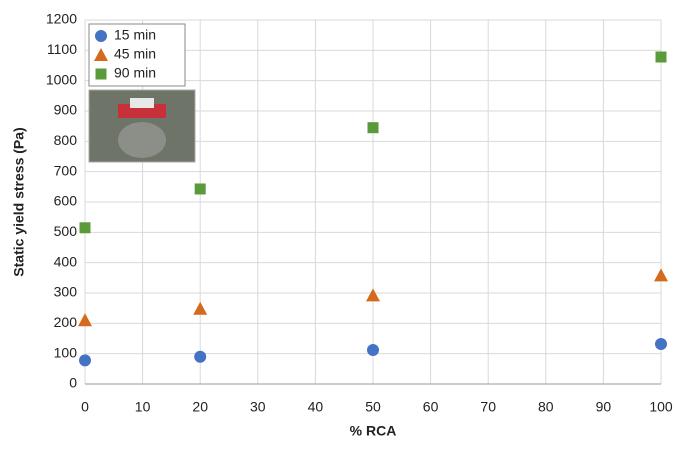 This screenshot has width=674, height=449. What do you see at coordinates (316, 407) in the screenshot?
I see `x-tick-label: 40` at bounding box center [316, 407].